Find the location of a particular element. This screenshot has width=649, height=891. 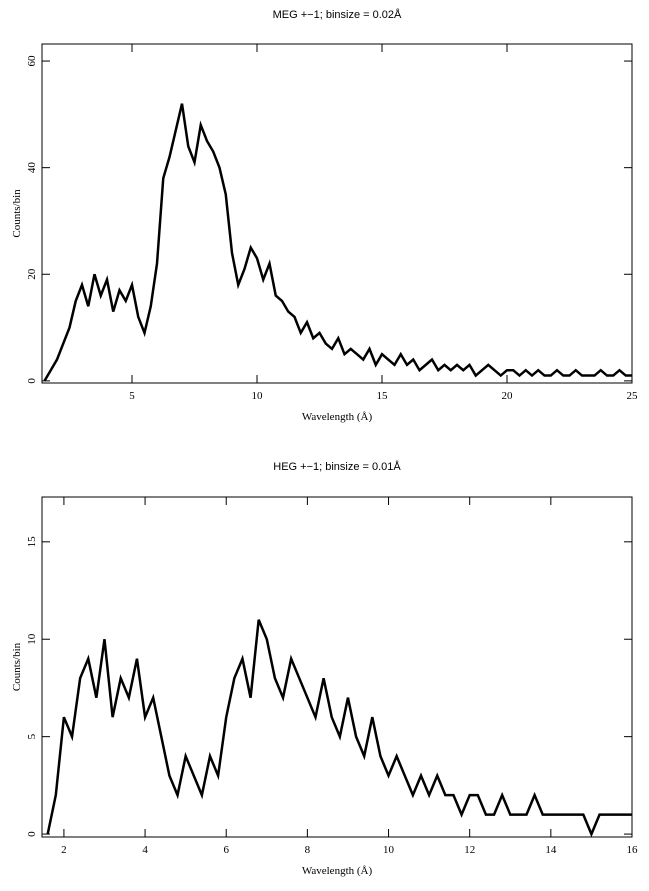

x-tick-label: 6 is located at coordinates (226, 850).